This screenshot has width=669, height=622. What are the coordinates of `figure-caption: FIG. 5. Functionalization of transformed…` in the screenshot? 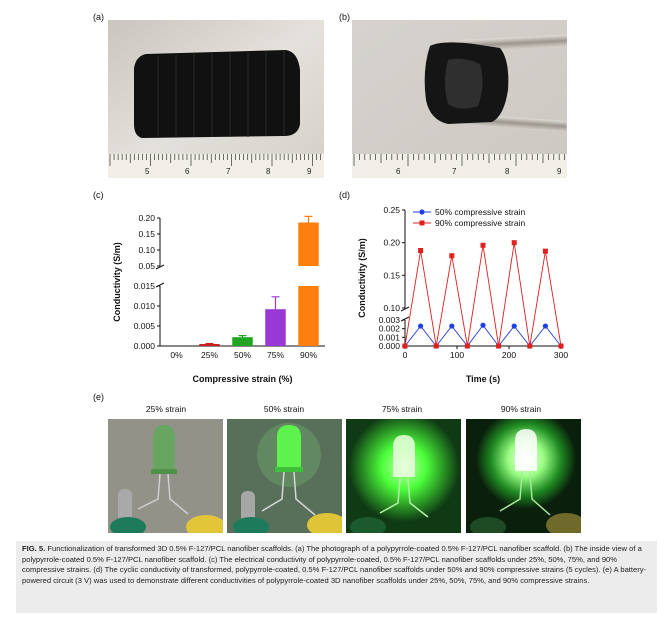 It's located at (336, 577).